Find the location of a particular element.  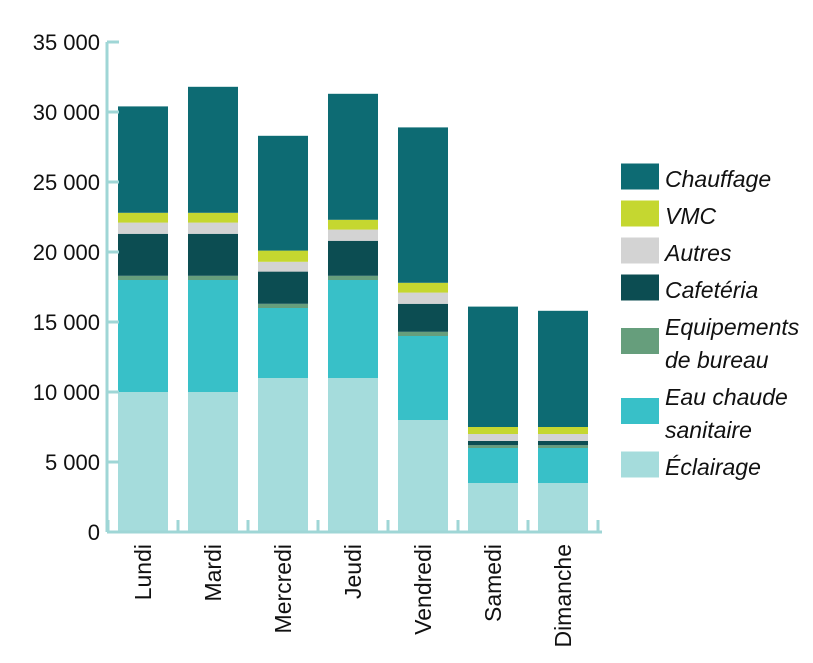

bar-segment-eau-chaude-sanitaire-lundi is located at coordinates (143, 336).